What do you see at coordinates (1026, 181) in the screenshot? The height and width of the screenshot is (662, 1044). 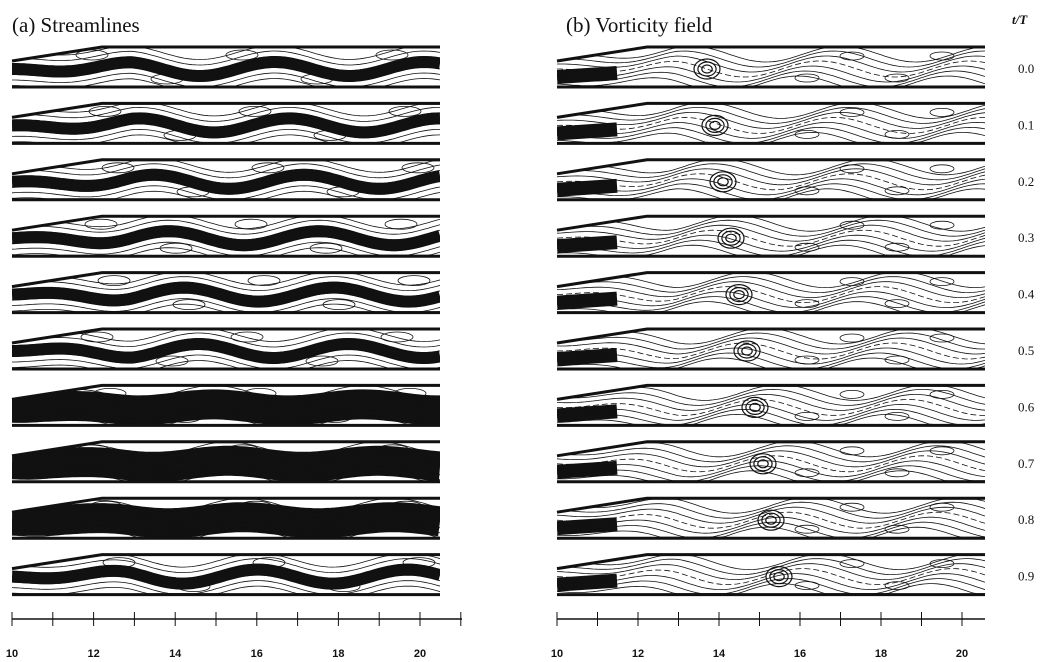 I see `time-label: 0.2` at bounding box center [1026, 181].